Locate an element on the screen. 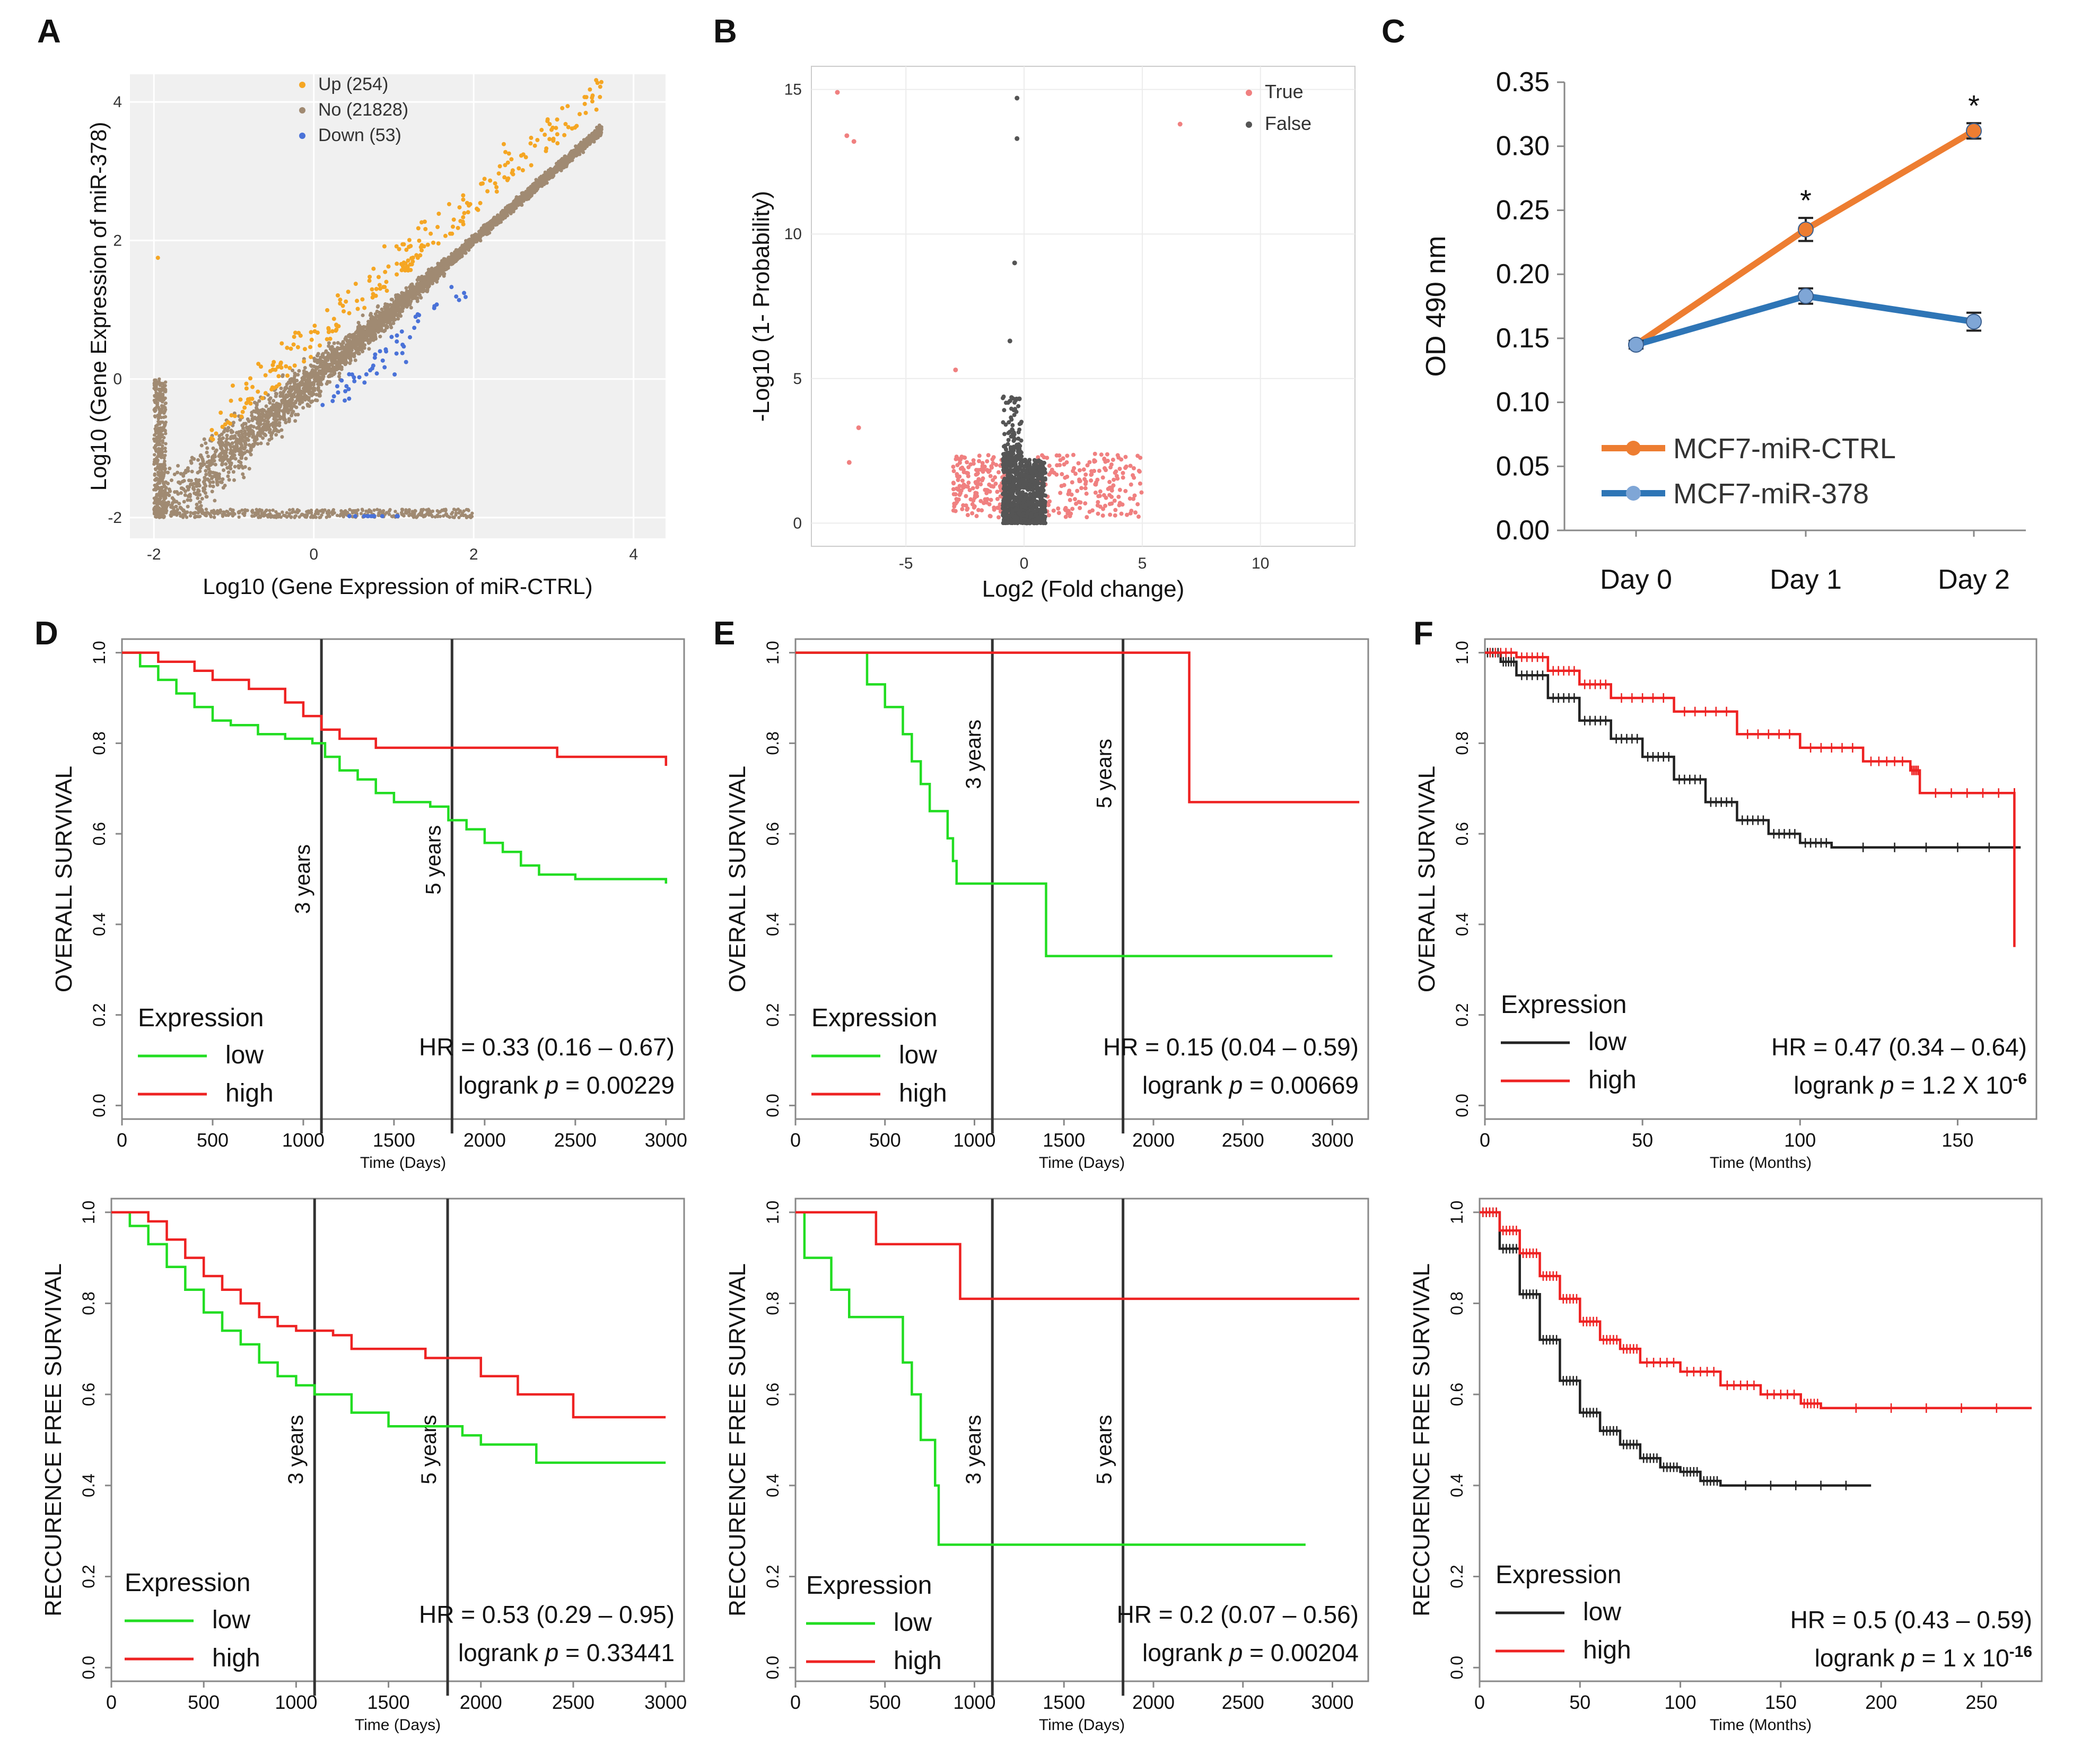  y-tick-label: 0 is located at coordinates (797, 523).